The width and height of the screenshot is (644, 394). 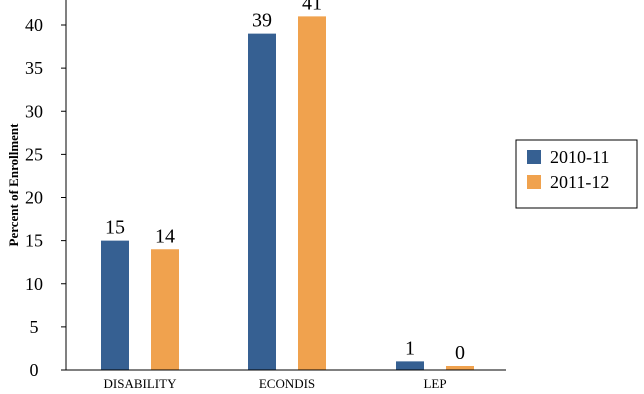 What do you see at coordinates (13, 185) in the screenshot?
I see `y-axis-title: Percent of Enrollment` at bounding box center [13, 185].